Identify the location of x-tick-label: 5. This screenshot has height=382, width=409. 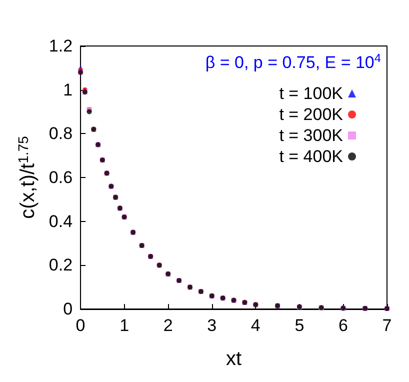
(299, 325).